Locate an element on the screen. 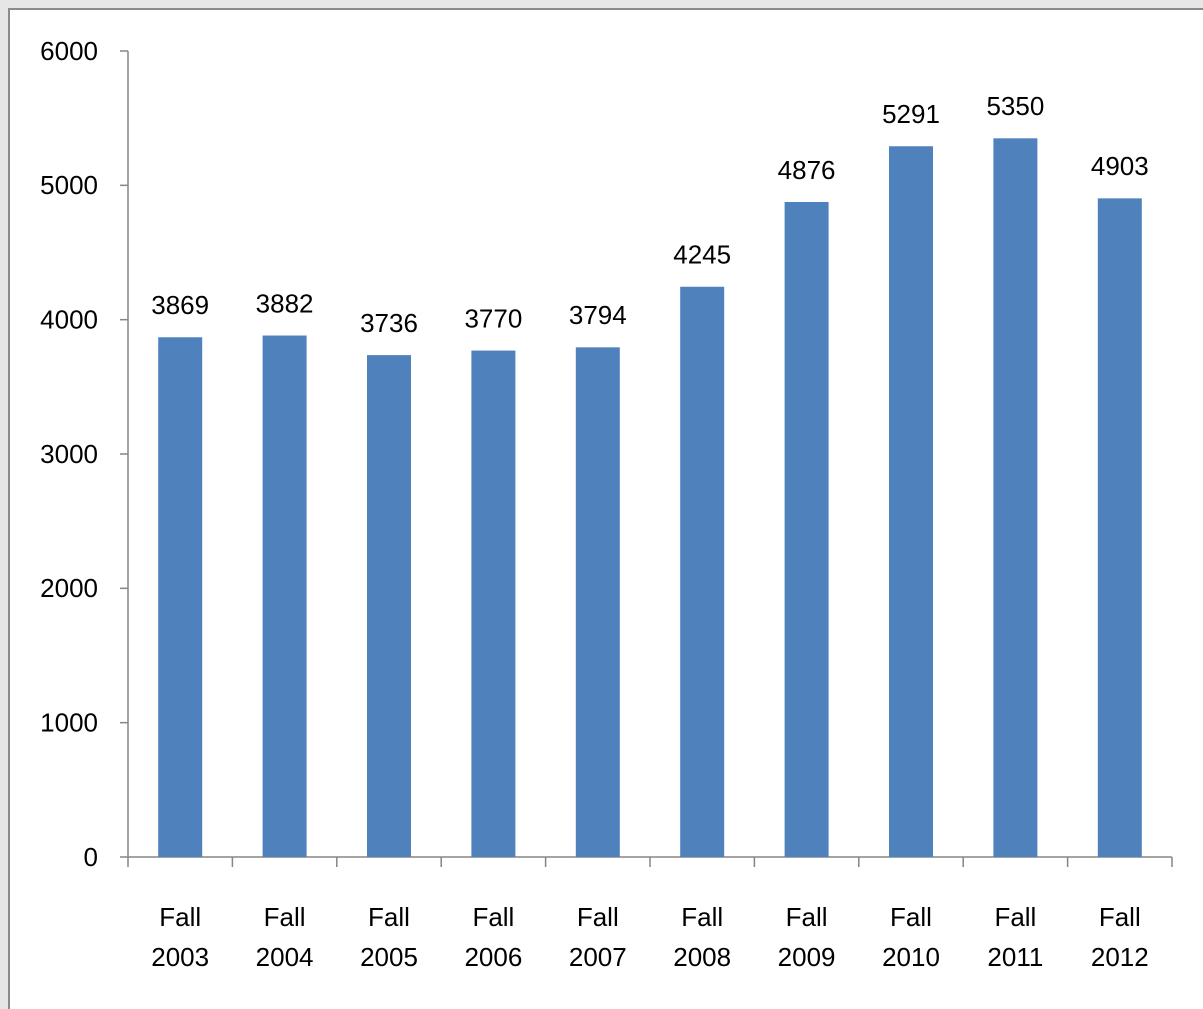 The height and width of the screenshot is (1009, 1203). y-tick-label: 1000 is located at coordinates (69, 723).